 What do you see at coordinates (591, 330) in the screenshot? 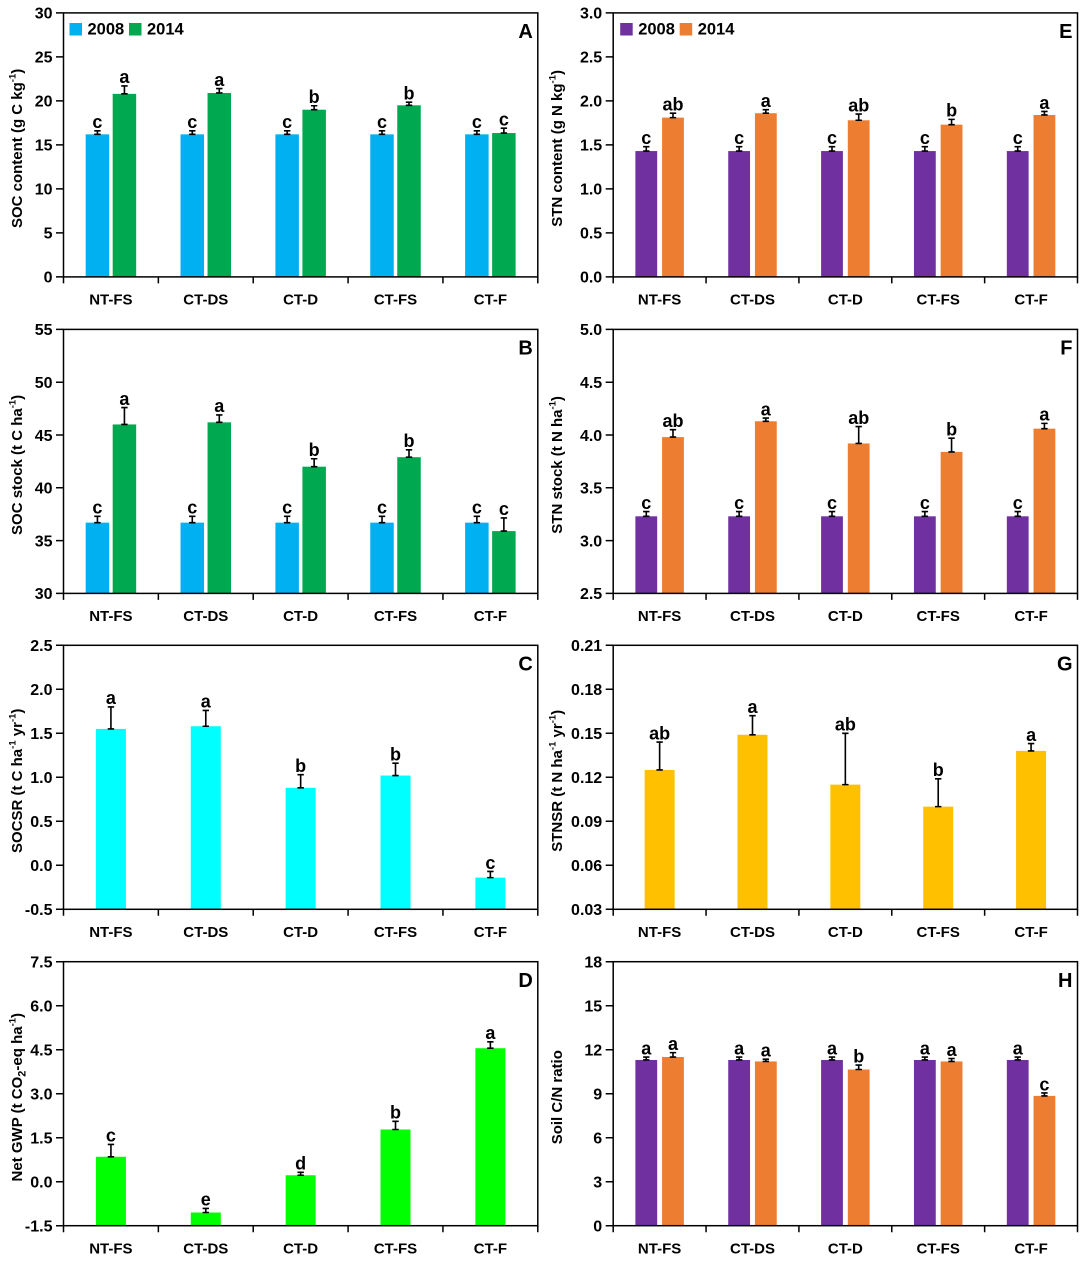
I see `svg-text: 5.0` at bounding box center [591, 330].